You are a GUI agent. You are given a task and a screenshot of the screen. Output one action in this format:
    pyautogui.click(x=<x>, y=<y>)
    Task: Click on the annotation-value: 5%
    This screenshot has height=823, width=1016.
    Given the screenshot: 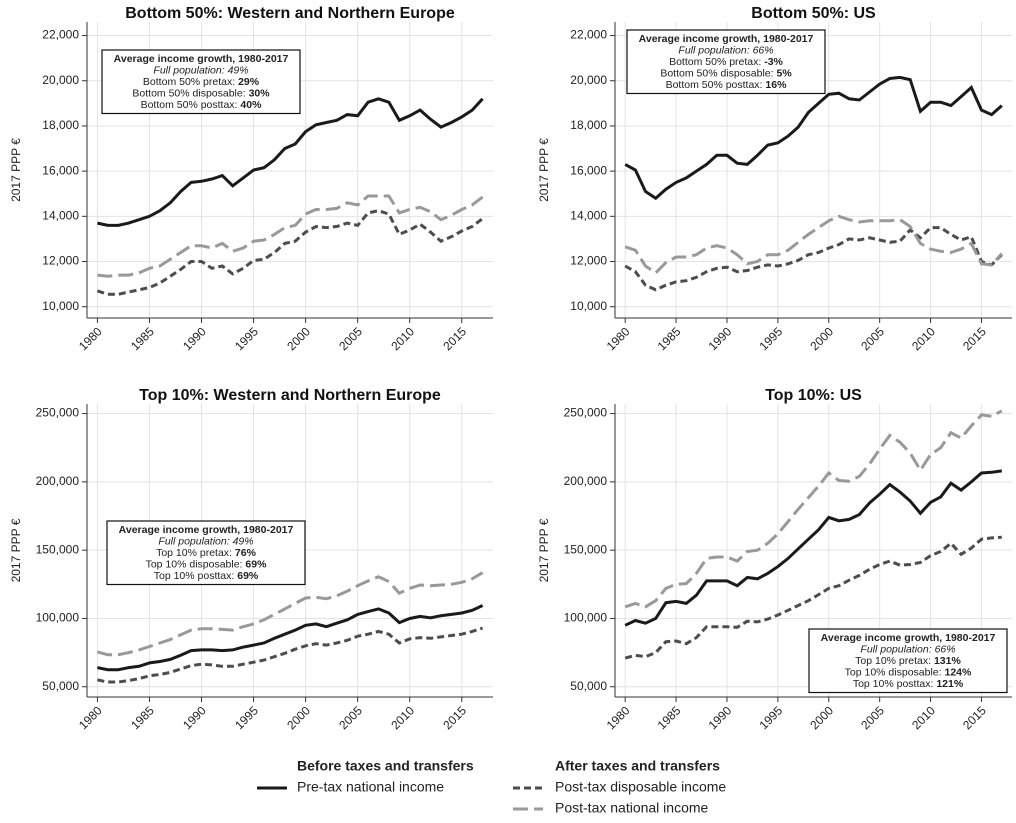 What is the action you would take?
    pyautogui.click(x=784, y=73)
    